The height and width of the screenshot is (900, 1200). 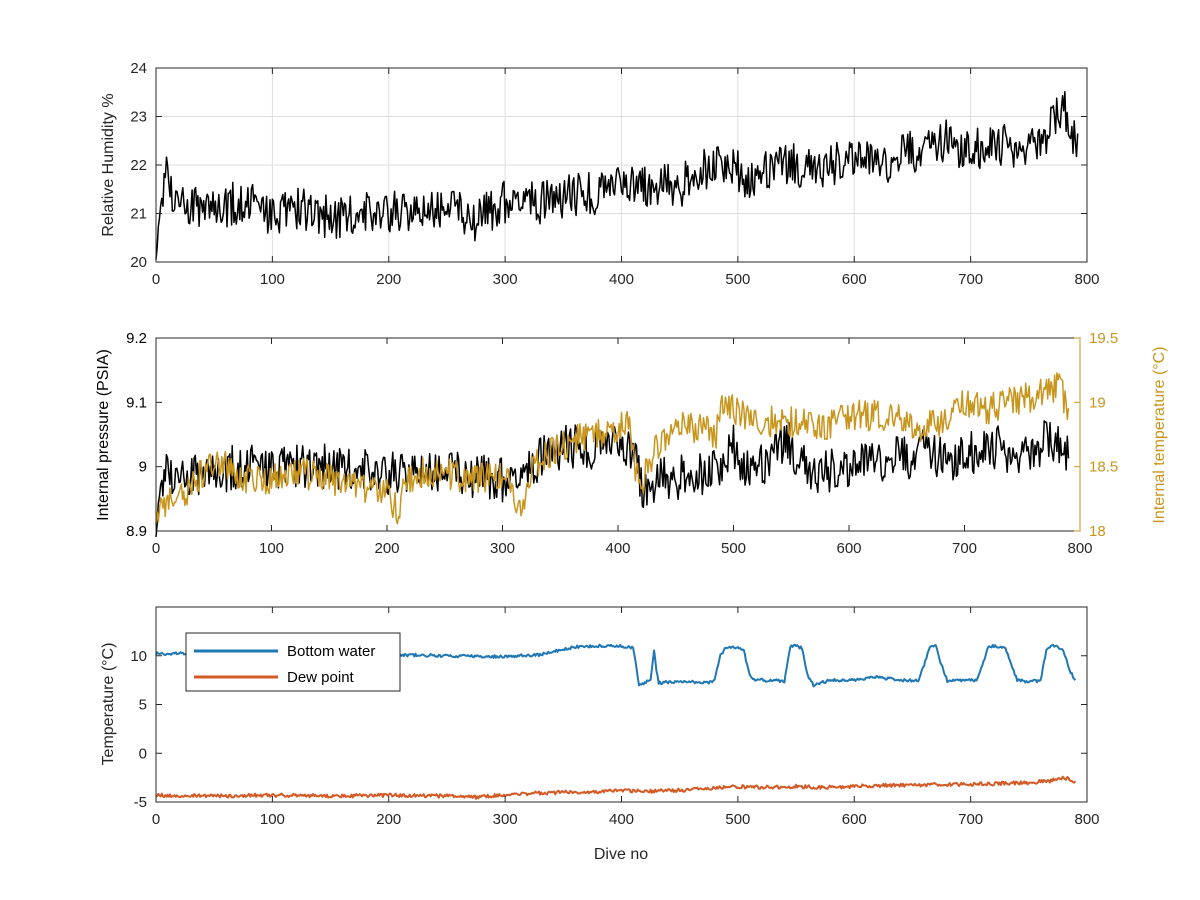 What do you see at coordinates (1103, 467) in the screenshot?
I see `y2-tick-label: 18.5` at bounding box center [1103, 467].